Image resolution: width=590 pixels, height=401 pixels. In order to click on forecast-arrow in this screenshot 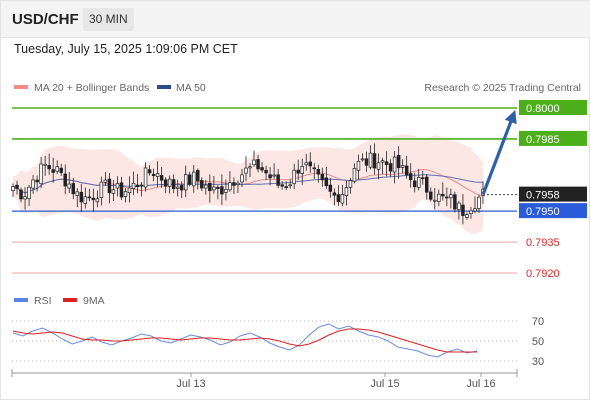, I will do `click(499, 153)`.